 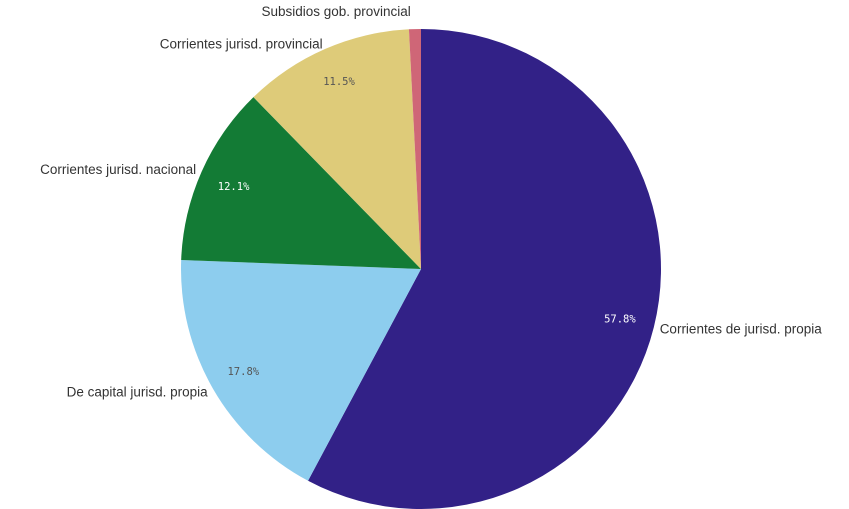 I want to click on slice-category-label: Corrientes jurisd. nacional, so click(x=118, y=169).